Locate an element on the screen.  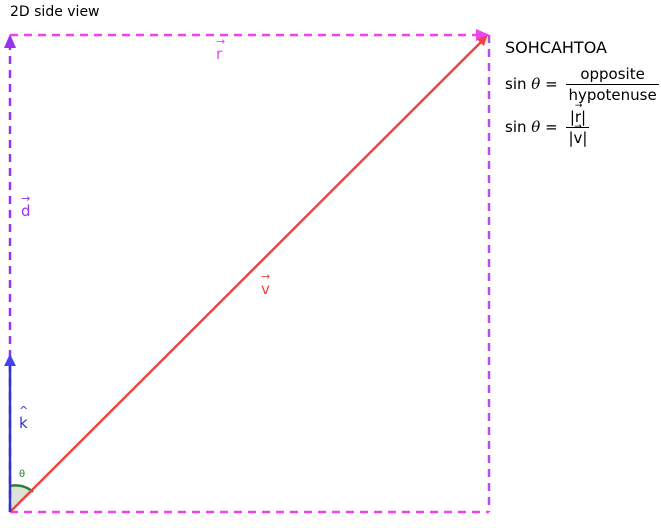
formula-2-den-arrow: → is located at coordinates (578, 127).